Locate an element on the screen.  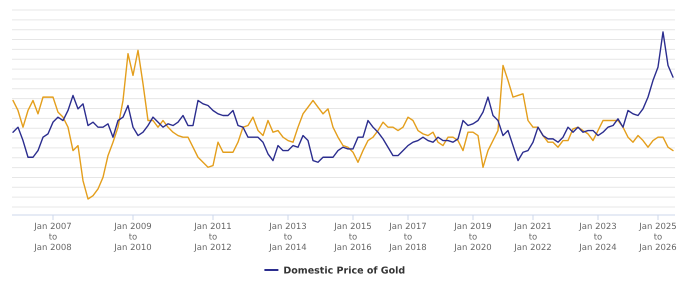
legend-label: Domestic Price of Gold is located at coordinates (344, 271).